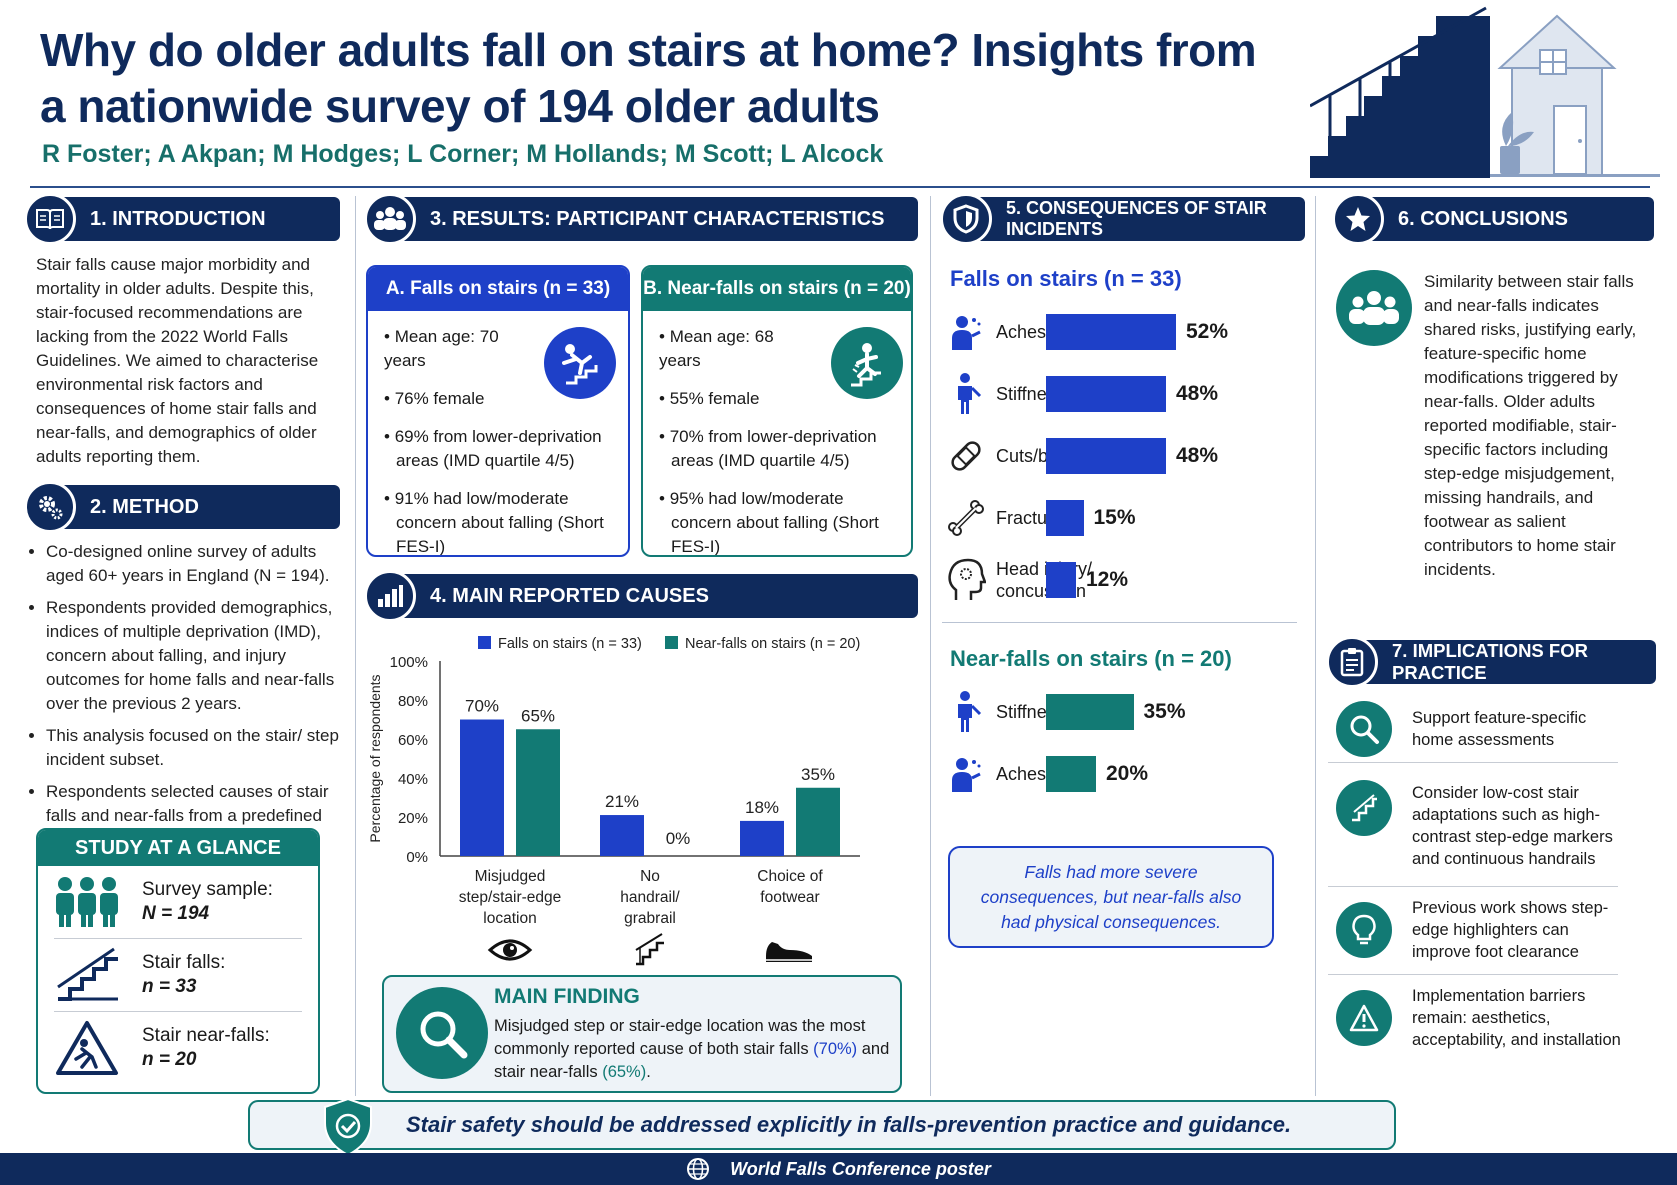 Image resolution: width=1677 pixels, height=1185 pixels. Describe the element at coordinates (184, 962) in the screenshot. I see `glance-label: Stair falls:` at that location.